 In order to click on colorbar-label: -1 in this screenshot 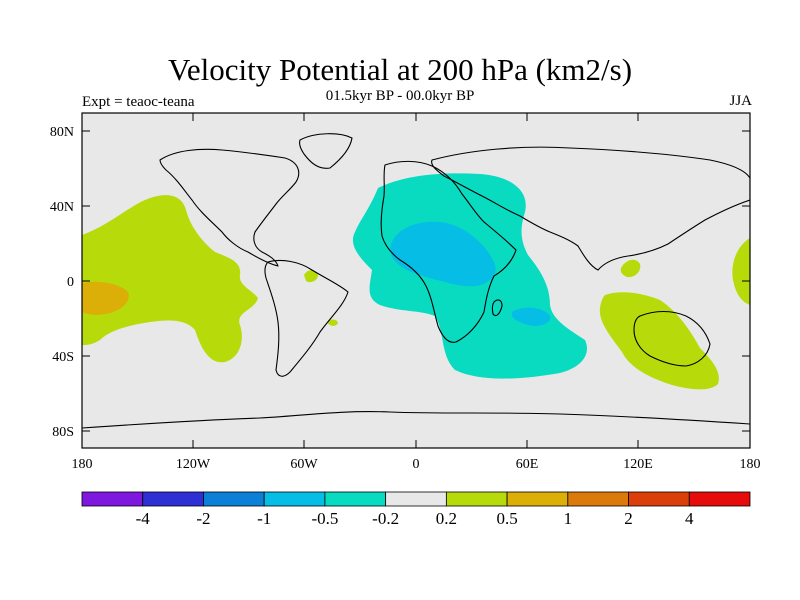, I will do `click(264, 518)`.